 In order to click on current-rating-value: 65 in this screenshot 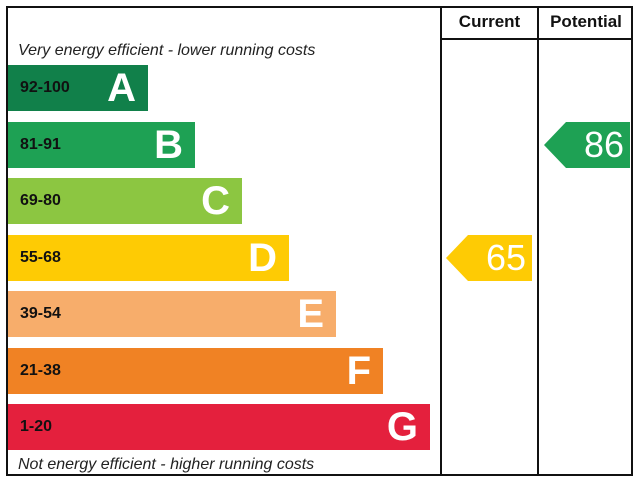, I will do `click(505, 257)`.